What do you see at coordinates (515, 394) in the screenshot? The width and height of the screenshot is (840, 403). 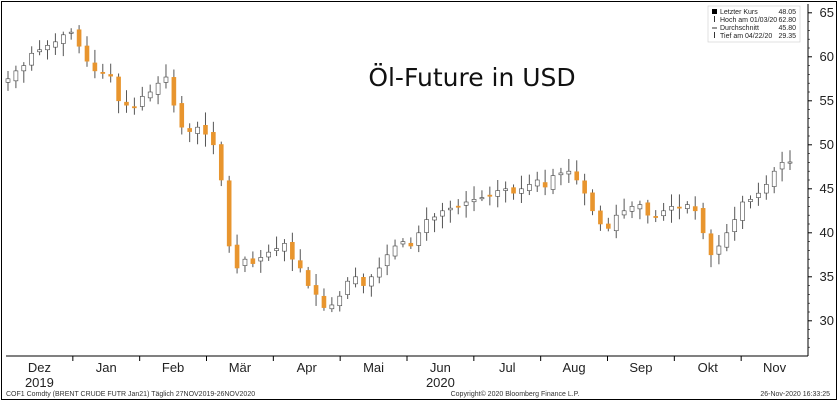 I see `footer-copyright: Copyright© 2020 Bloomberg Finance L.P.` at bounding box center [515, 394].